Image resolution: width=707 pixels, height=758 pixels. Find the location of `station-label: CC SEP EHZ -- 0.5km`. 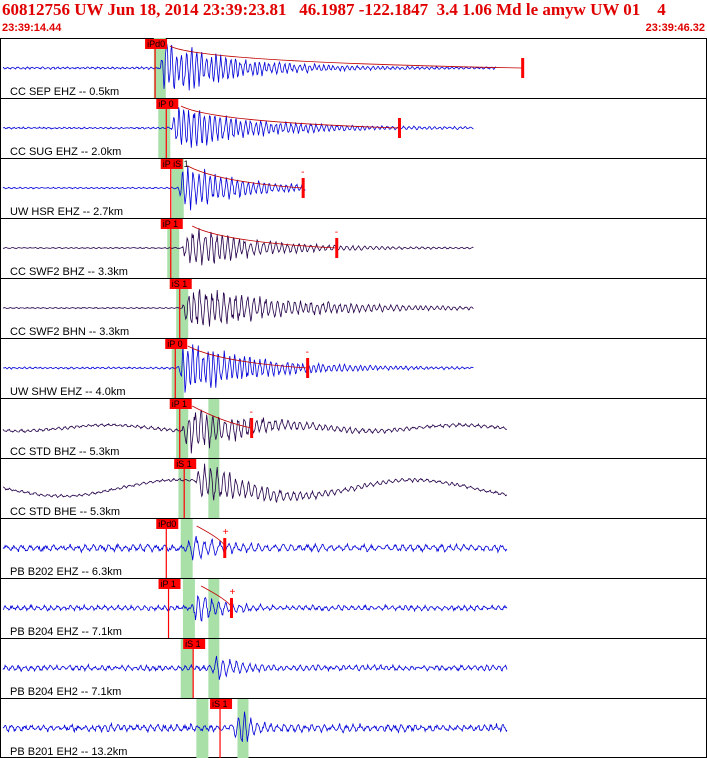

station-label: CC SEP EHZ -- 0.5km is located at coordinates (64, 92).